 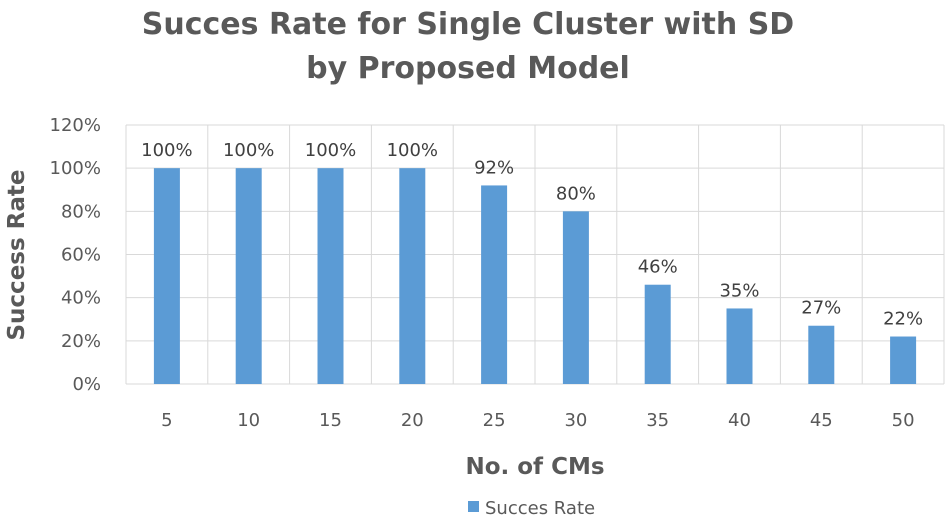 I want to click on legend-swatch, so click(x=473, y=506).